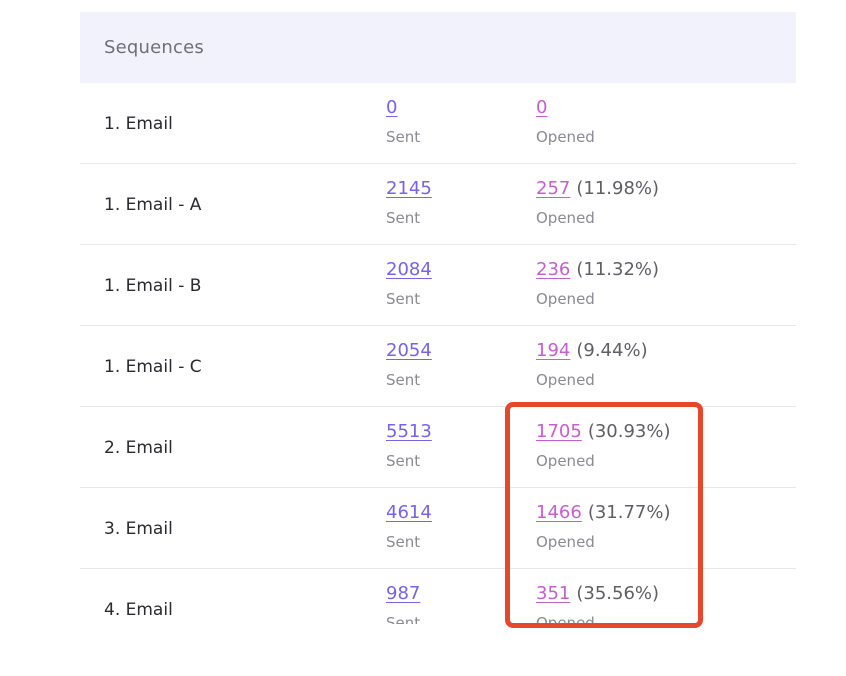 This screenshot has width=846, height=676. What do you see at coordinates (597, 202) in the screenshot?
I see `opened-metric: 257 (11.98%) Opened` at bounding box center [597, 202].